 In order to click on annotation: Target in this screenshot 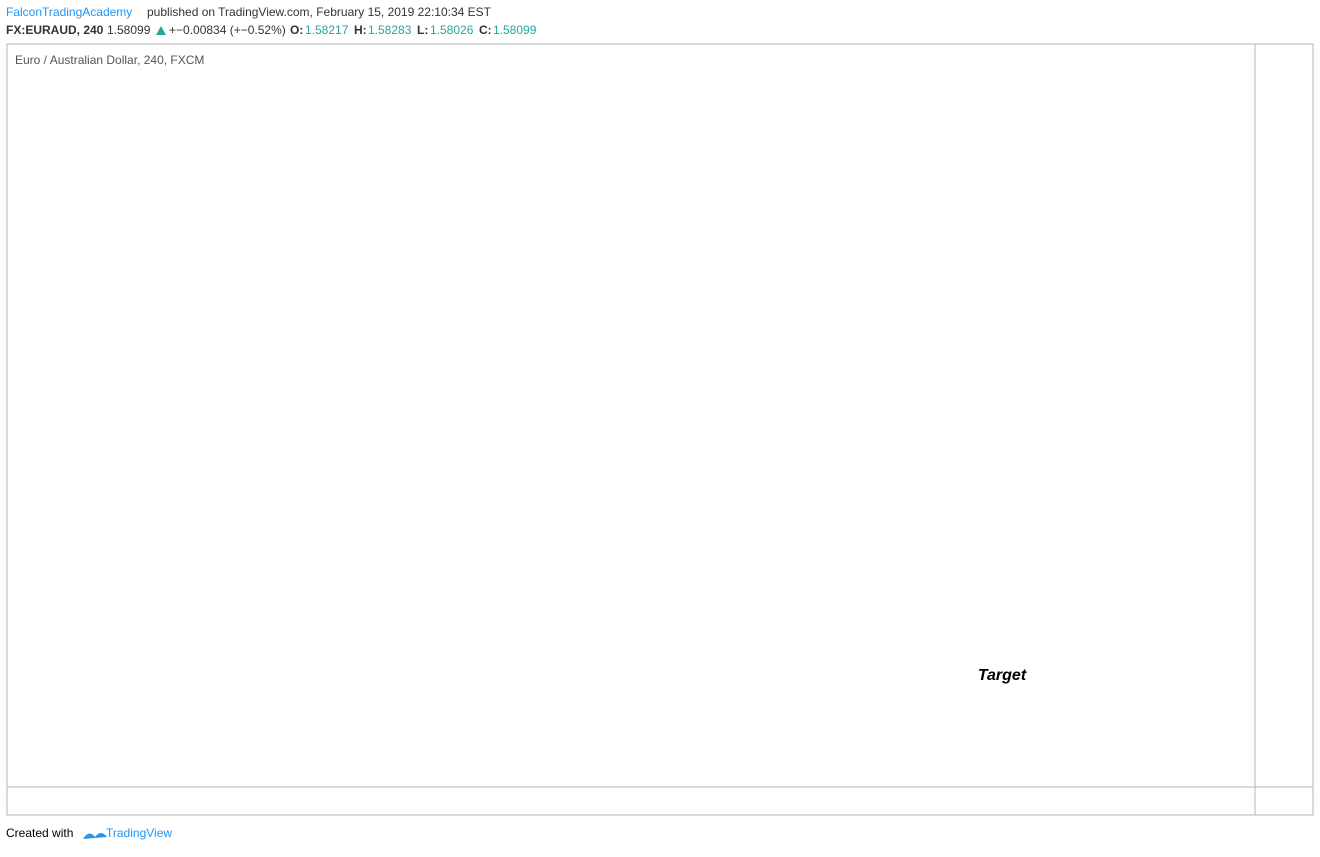, I will do `click(1002, 675)`.